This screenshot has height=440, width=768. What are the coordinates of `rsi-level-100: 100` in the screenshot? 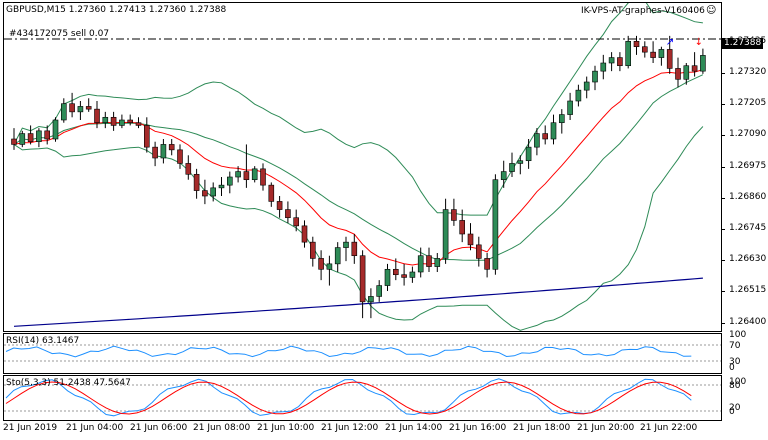 It's located at (738, 335).